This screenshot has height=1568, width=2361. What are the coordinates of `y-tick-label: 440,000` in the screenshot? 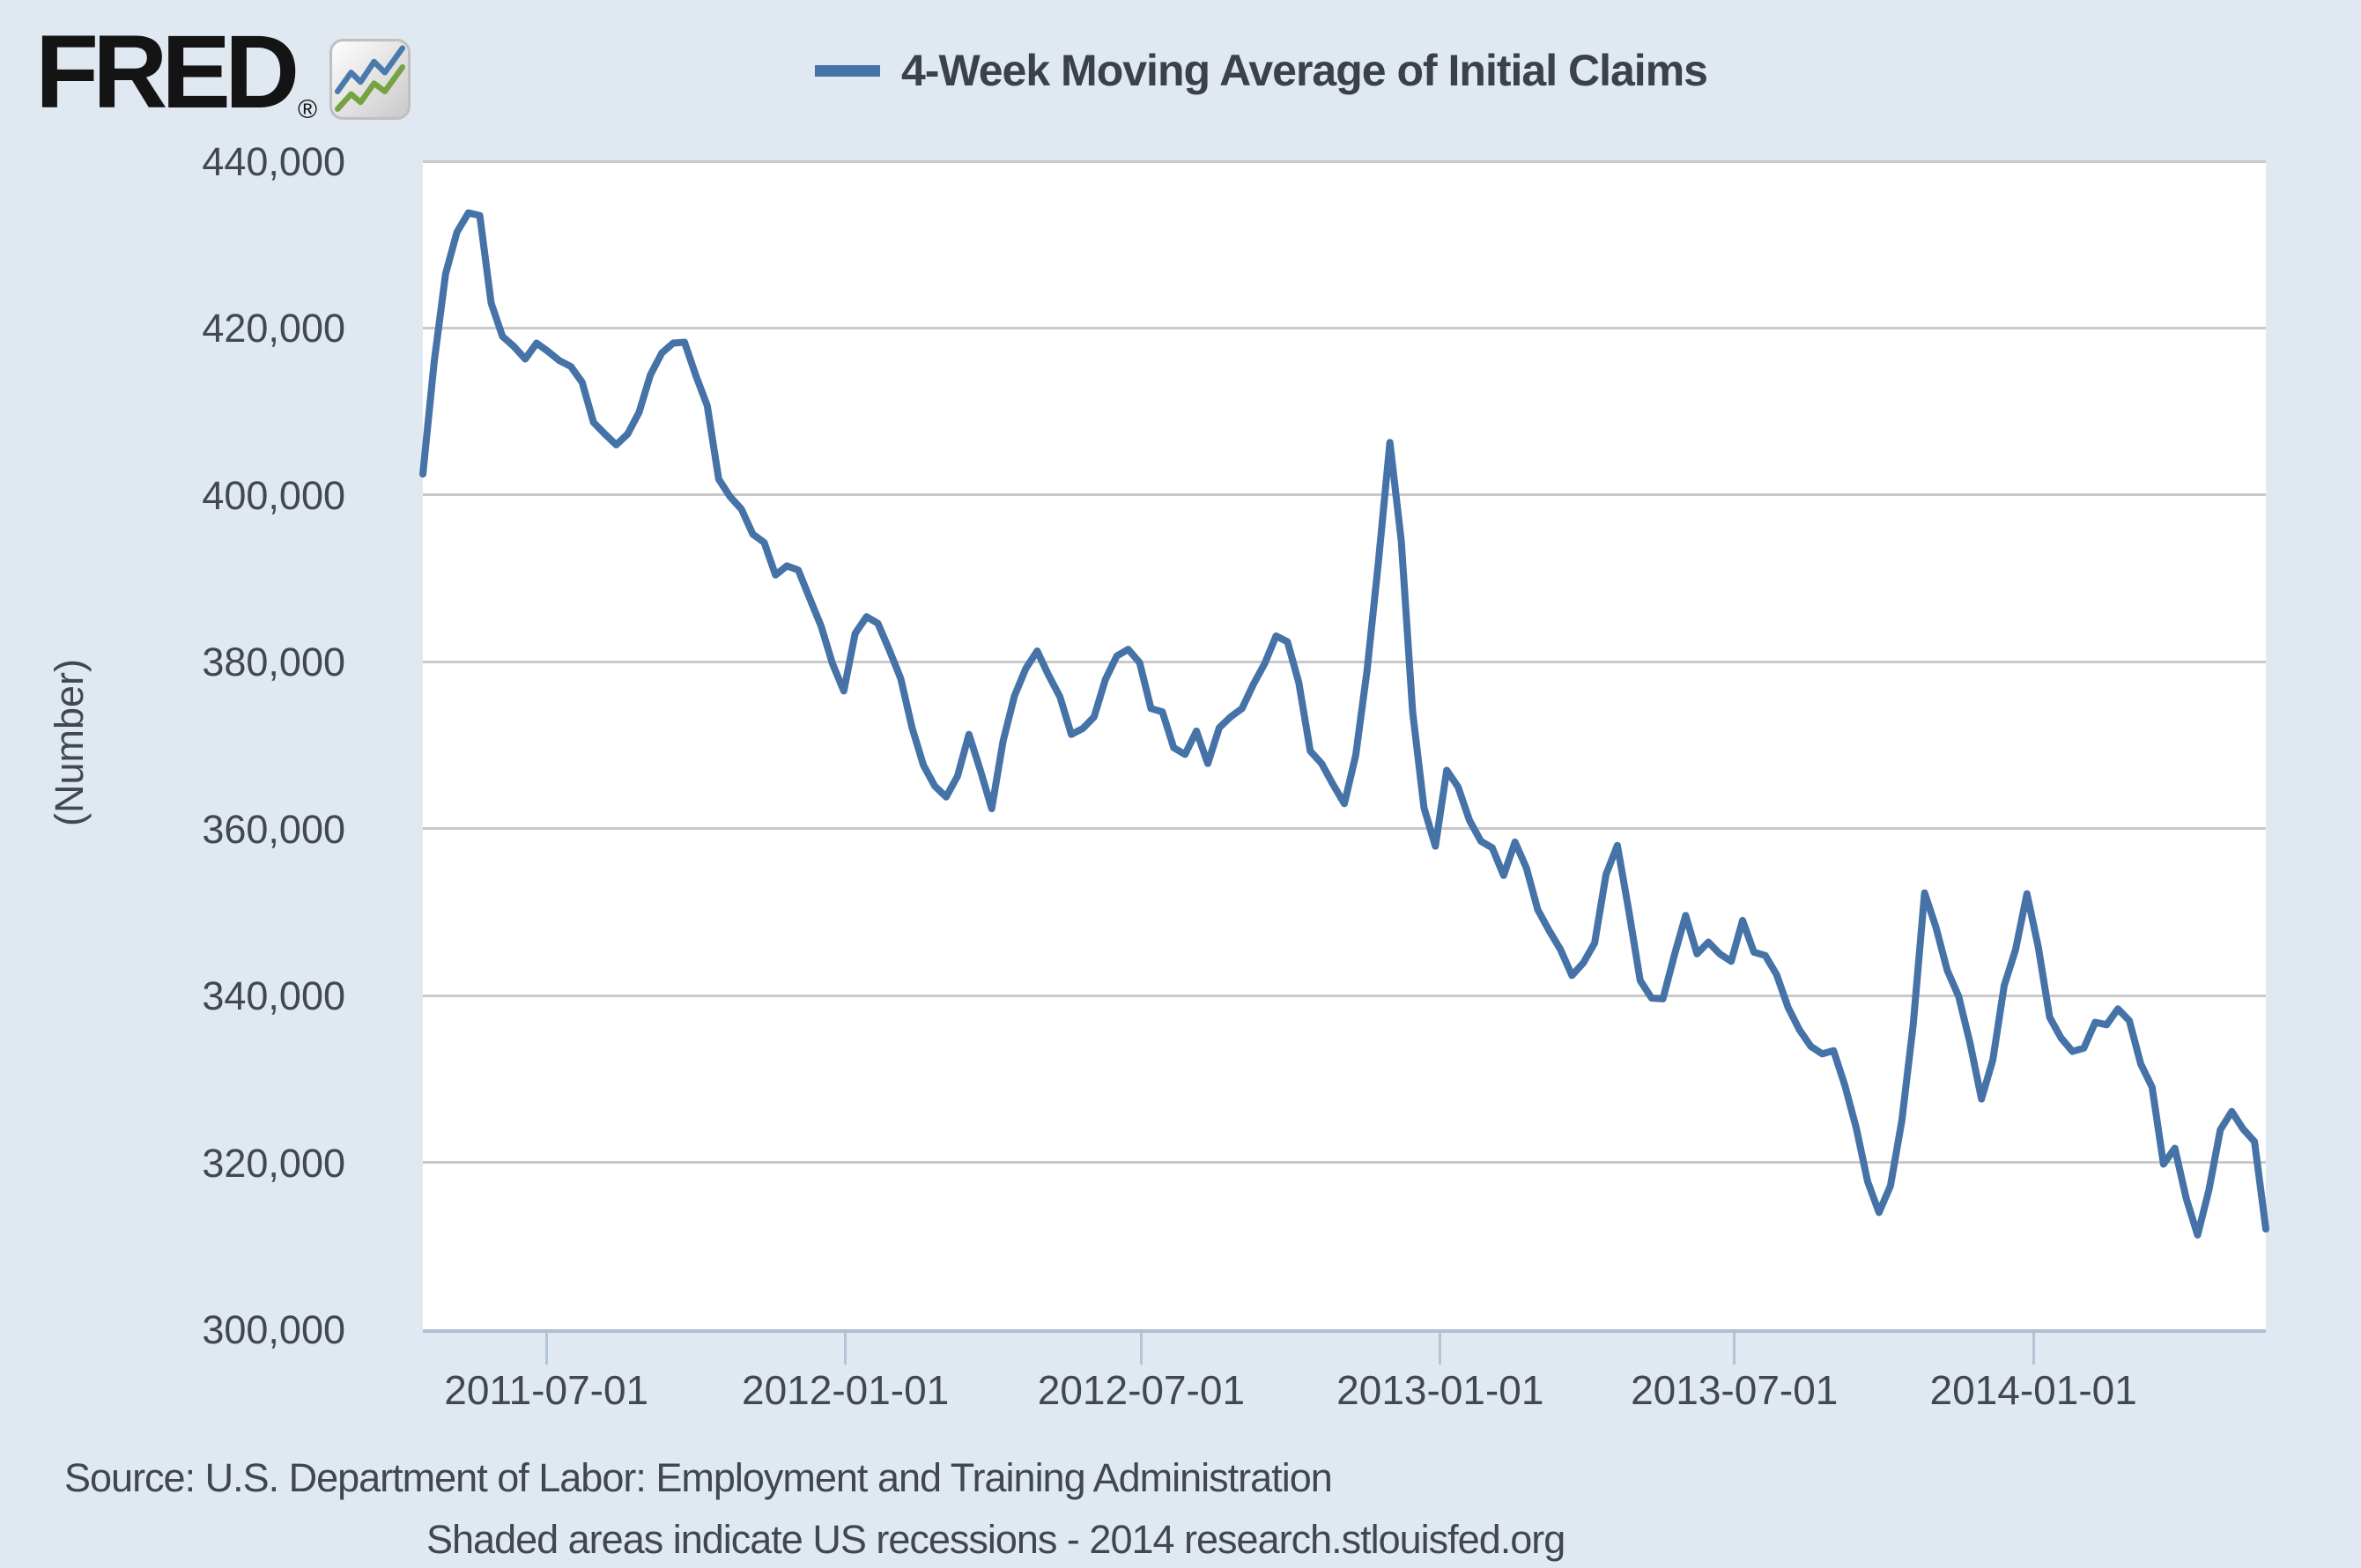 It's located at (273, 161).